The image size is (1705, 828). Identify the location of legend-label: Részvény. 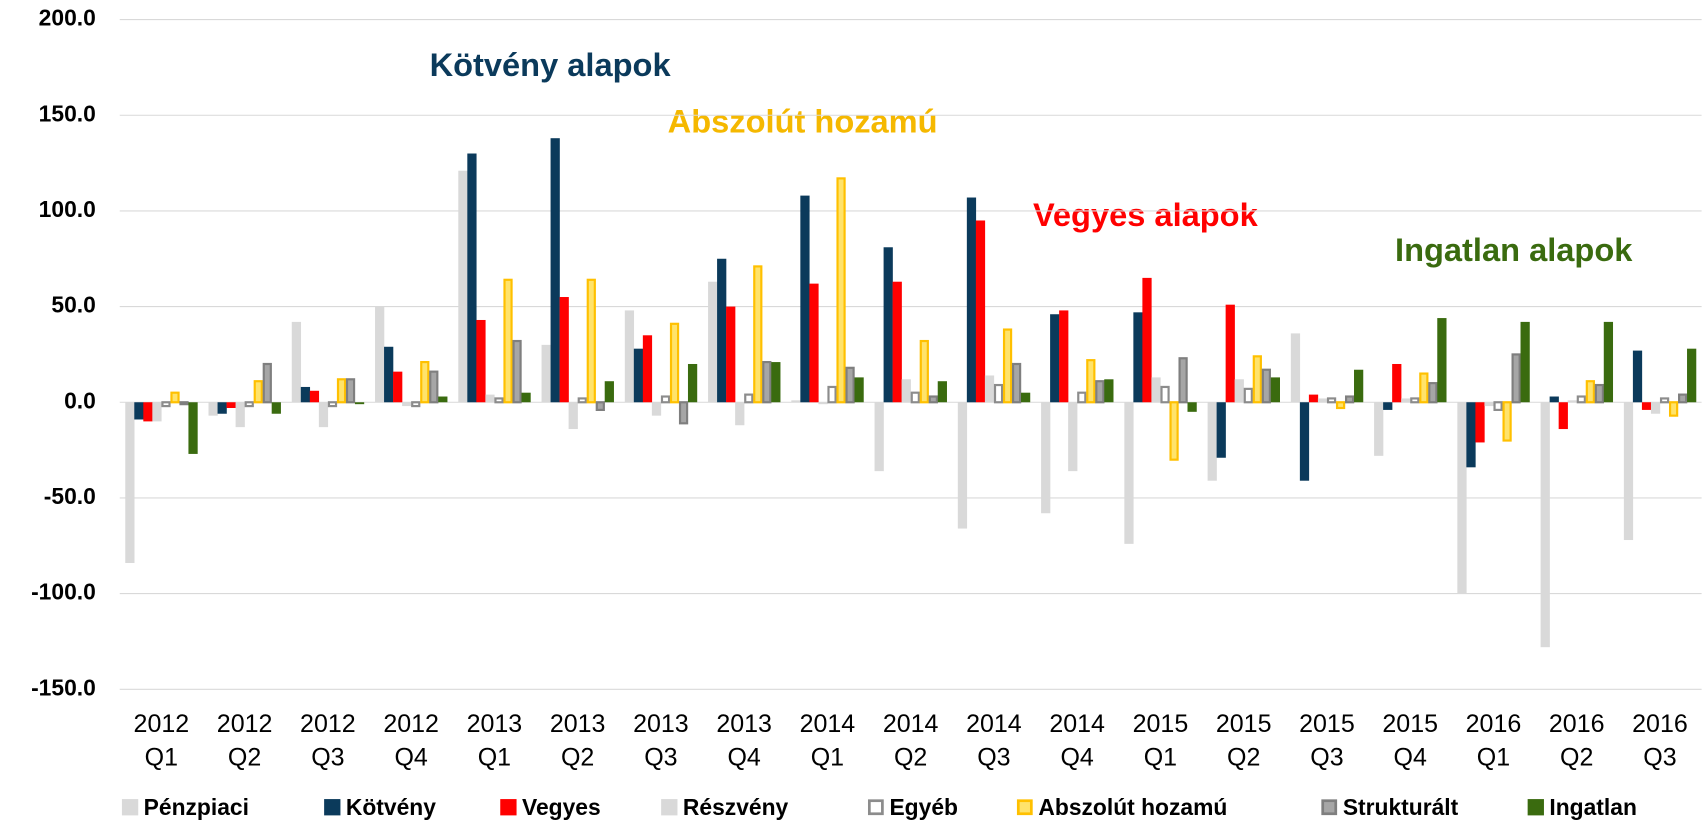
(736, 807).